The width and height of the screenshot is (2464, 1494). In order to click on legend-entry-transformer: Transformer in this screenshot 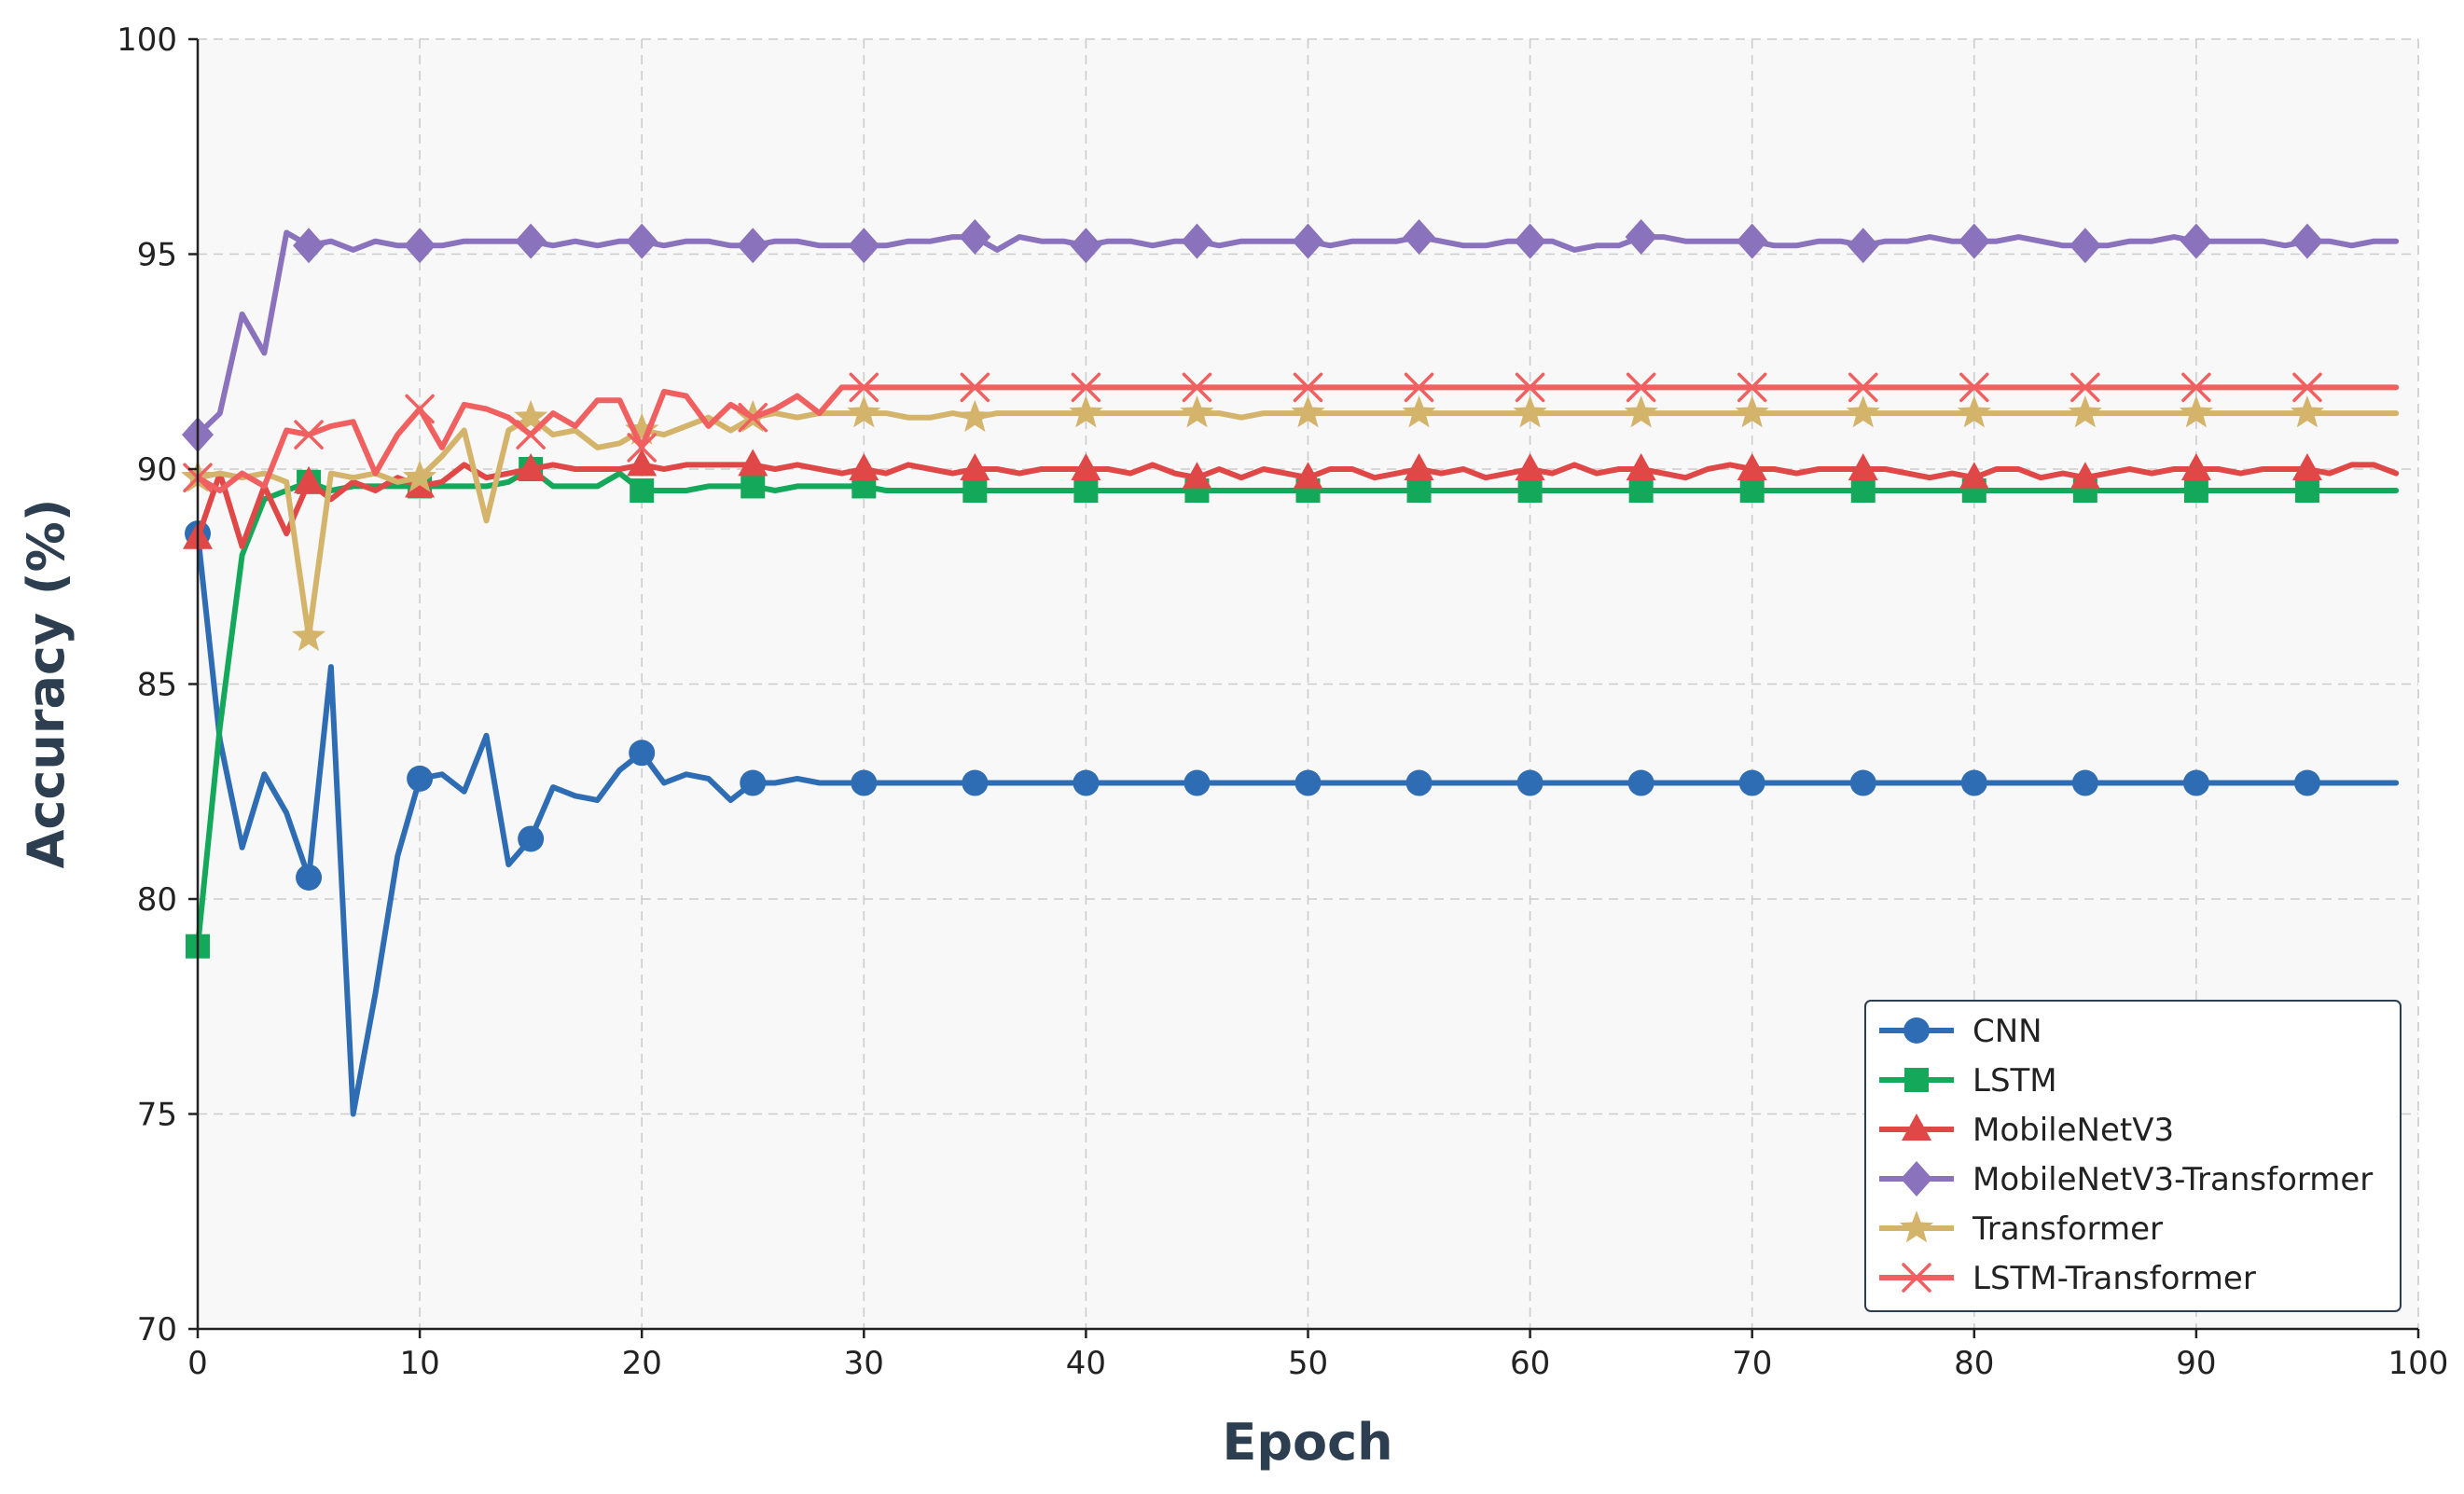, I will do `click(2021, 1229)`.